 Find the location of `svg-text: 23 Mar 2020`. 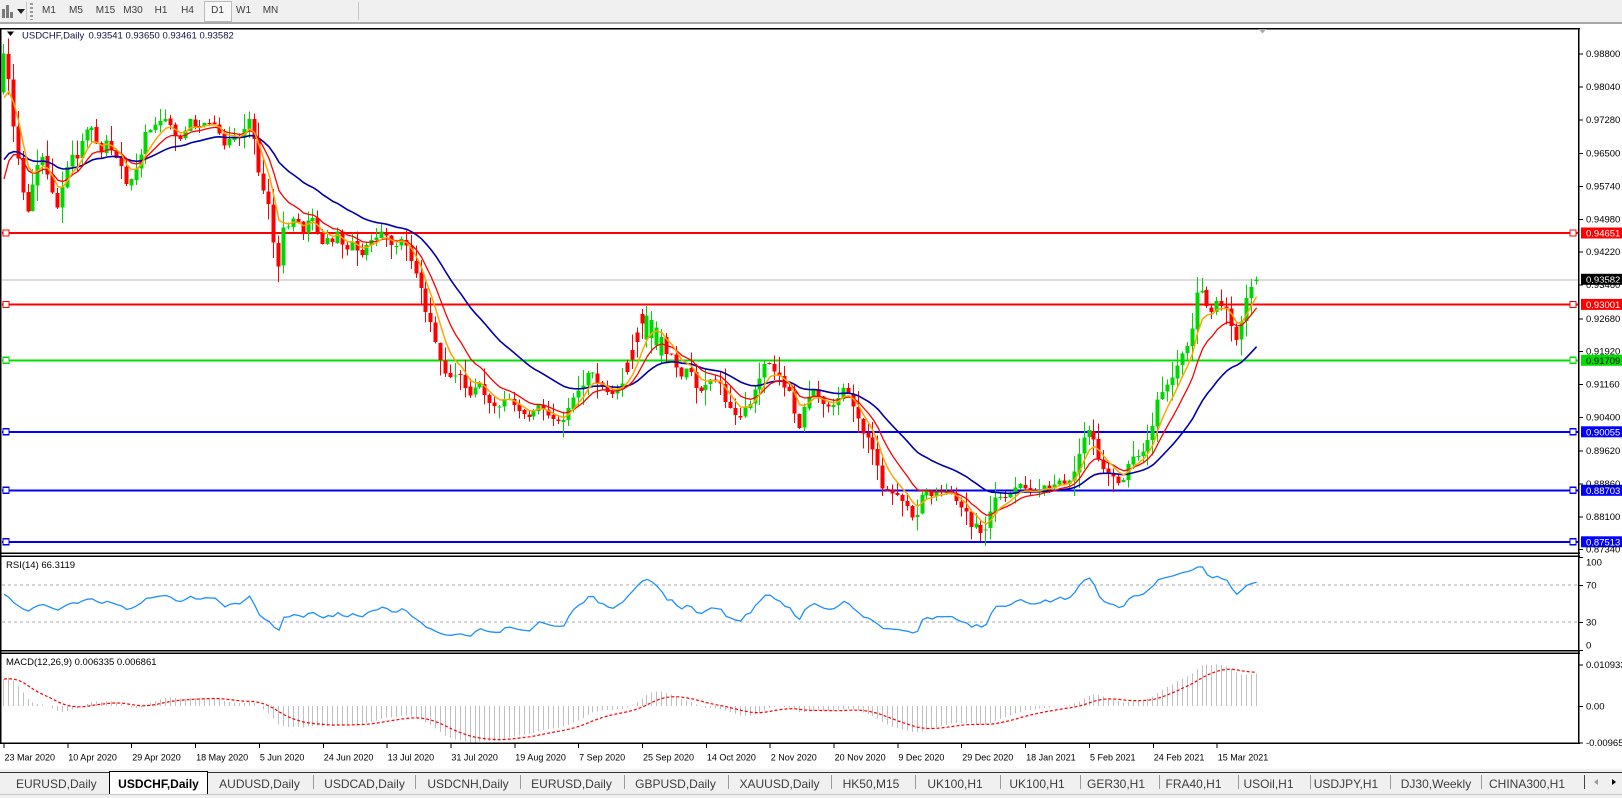

svg-text: 23 Mar 2020 is located at coordinates (30, 758).